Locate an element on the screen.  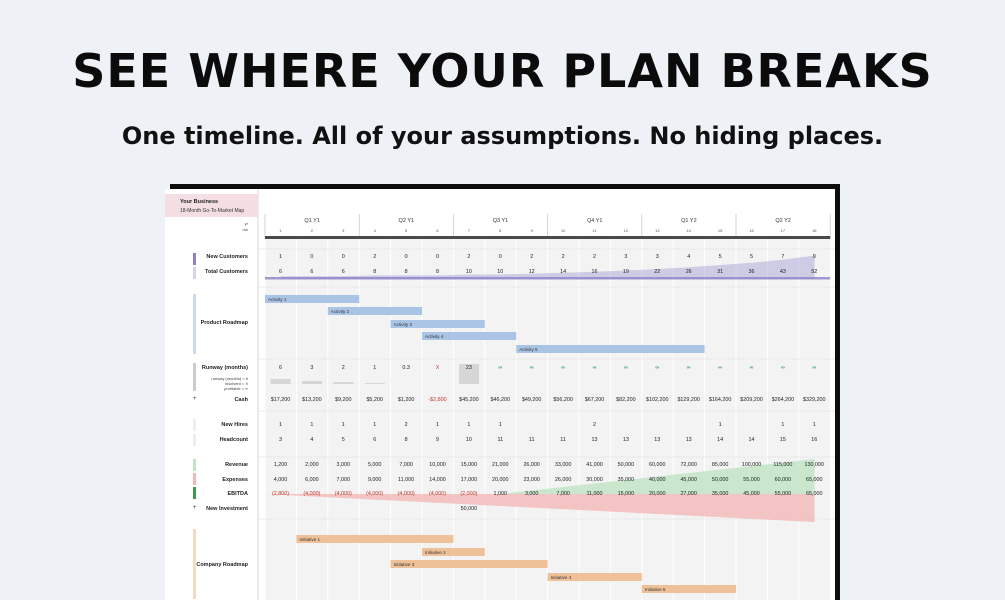
company-initiative-label: Initiative 1 is located at coordinates (310, 539).